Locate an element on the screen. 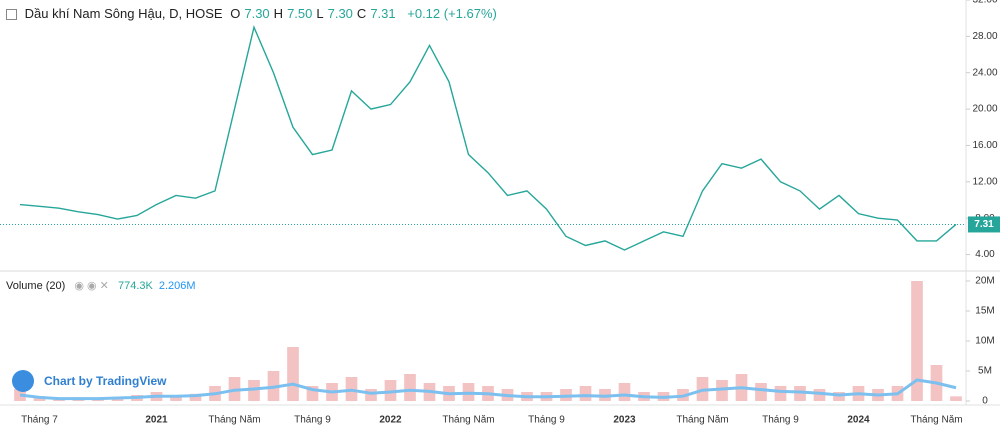 This screenshot has width=1000, height=429. y-tick-label: 12.00 is located at coordinates (984, 181).